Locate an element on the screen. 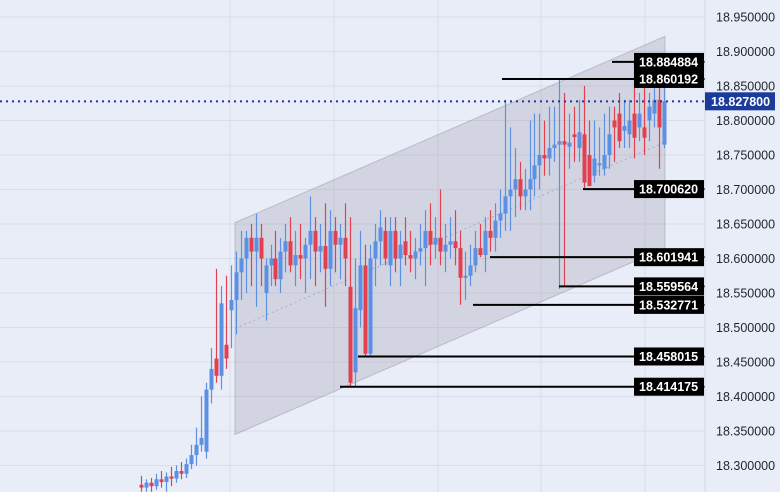 This screenshot has height=492, width=780. price-tick-label: 18.850000 is located at coordinates (745, 87).